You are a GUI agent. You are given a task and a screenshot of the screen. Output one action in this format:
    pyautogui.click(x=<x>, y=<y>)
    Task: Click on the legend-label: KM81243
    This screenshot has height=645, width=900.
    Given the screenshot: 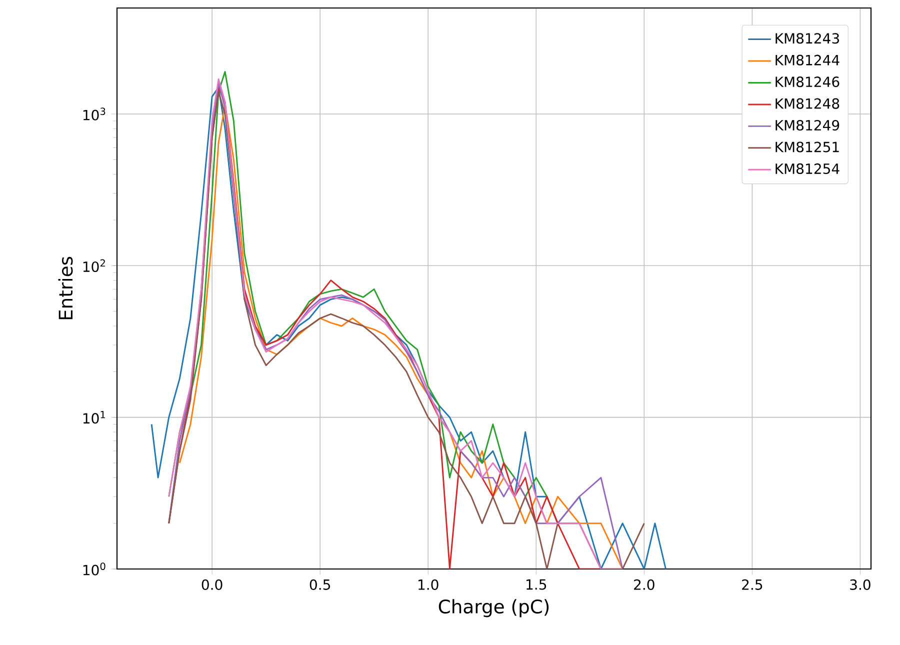 What is the action you would take?
    pyautogui.click(x=807, y=38)
    